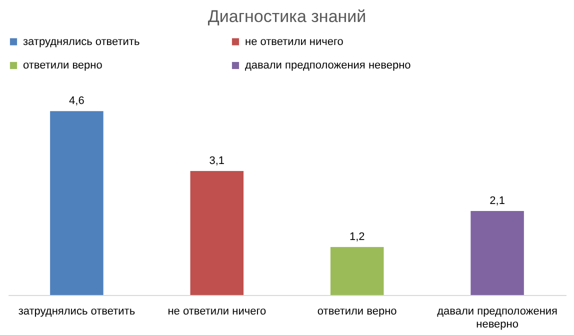 Image resolution: width=574 pixels, height=335 pixels. Describe the element at coordinates (497, 201) in the screenshot. I see `data-label: 2,1` at that location.